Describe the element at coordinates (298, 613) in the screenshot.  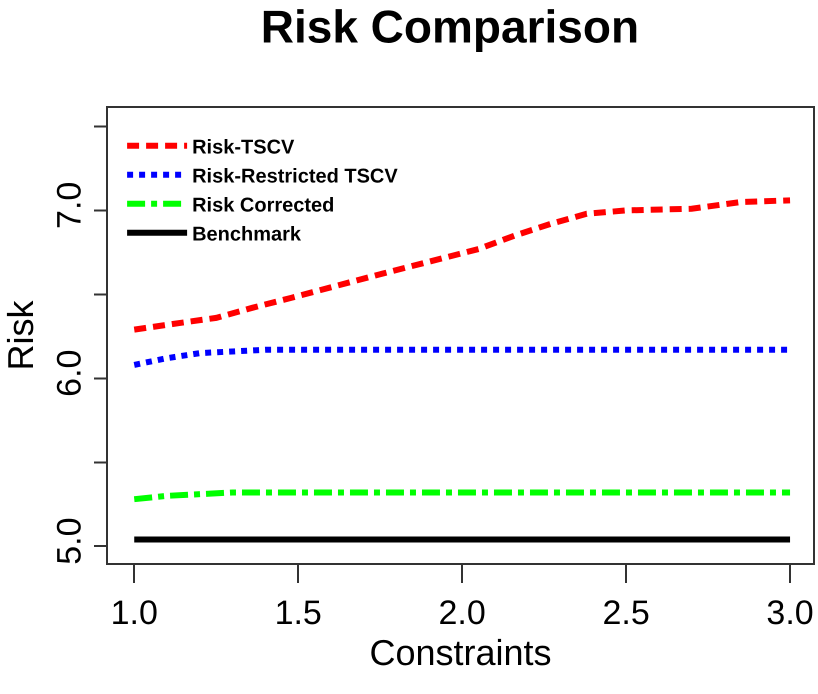
I see `x-tick-label: 1.5` at that location.